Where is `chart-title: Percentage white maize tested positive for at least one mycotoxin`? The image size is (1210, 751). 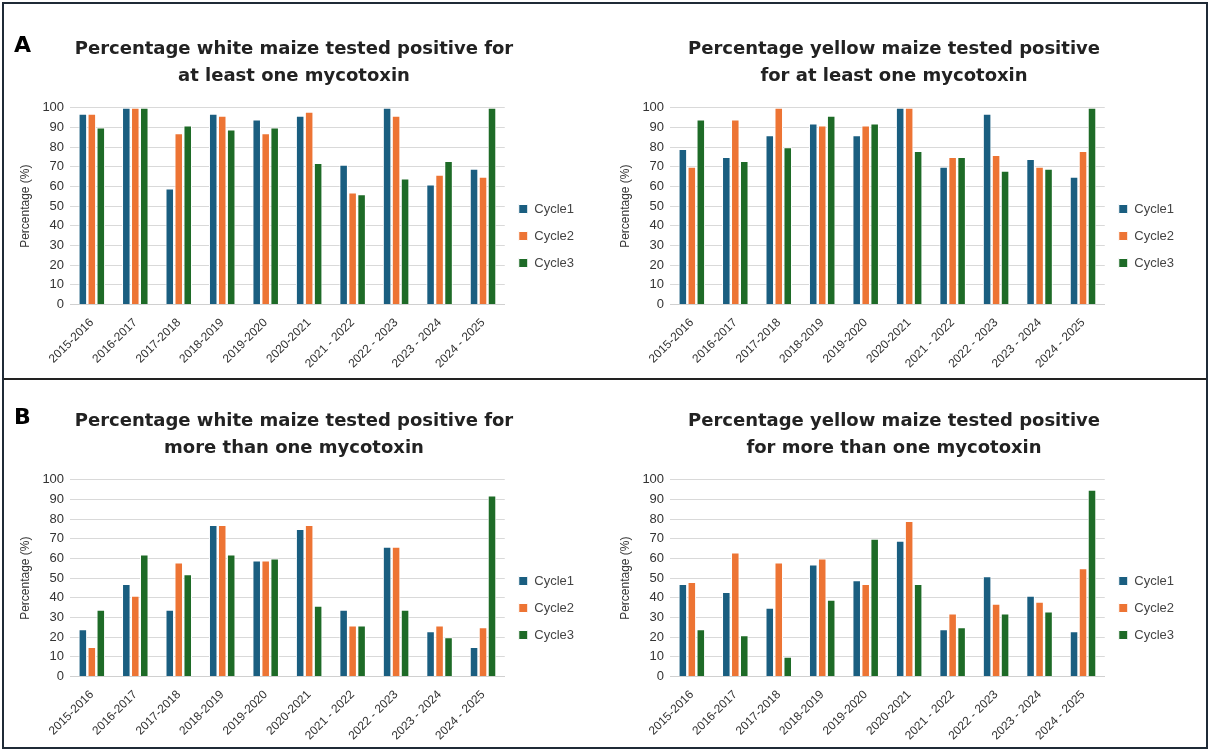 chart-title: Percentage white maize tested positive for at least one mycotoxin is located at coordinates (294, 61).